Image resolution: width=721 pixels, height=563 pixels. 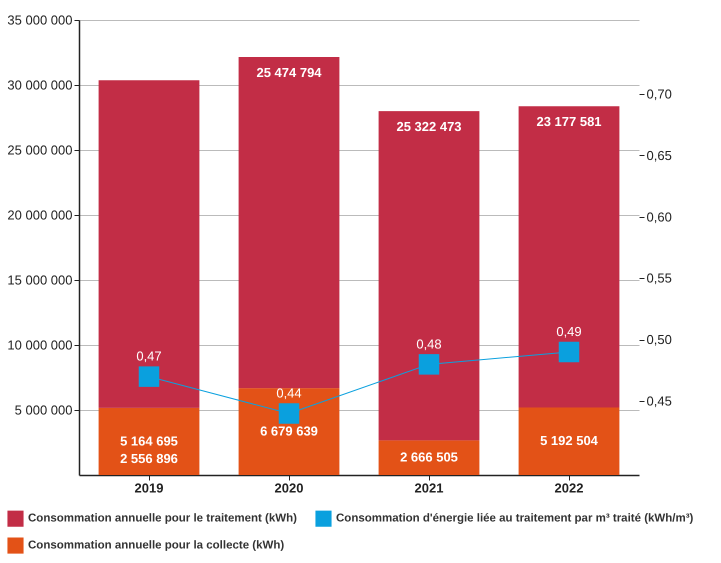 What do you see at coordinates (149, 458) in the screenshot?
I see `annotation: 2 556 896` at bounding box center [149, 458].